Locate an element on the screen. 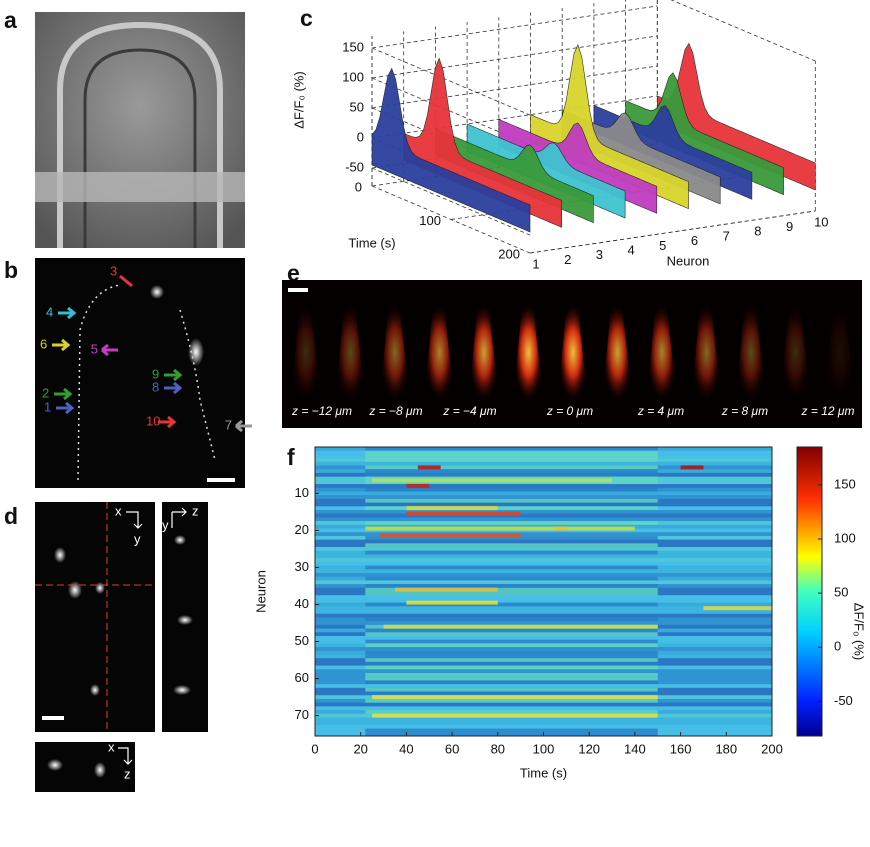  neuron-tick-label: 3 is located at coordinates (599, 254).